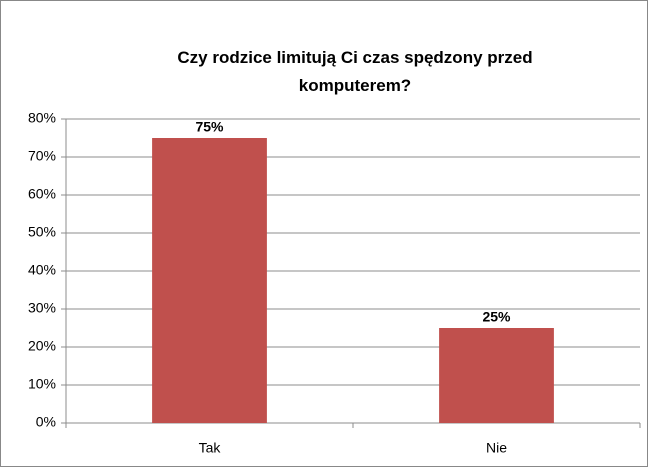 The height and width of the screenshot is (468, 649). I want to click on y-tick-label: 40%, so click(42, 270).